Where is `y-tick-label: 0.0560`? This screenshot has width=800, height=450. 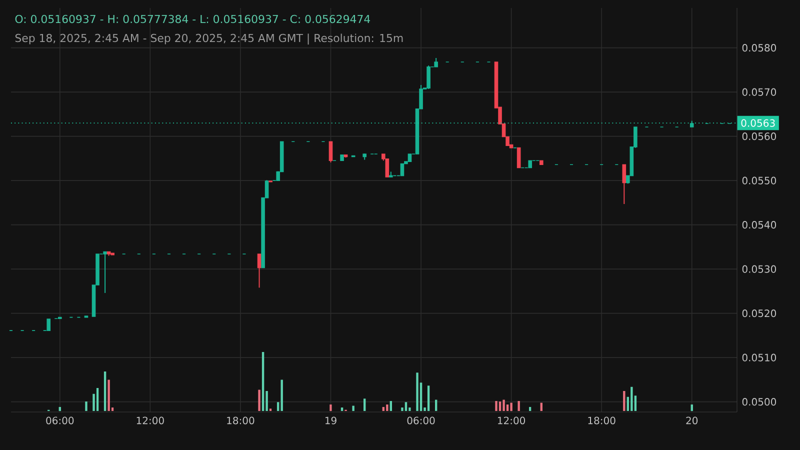
y-tick-label: 0.0560 is located at coordinates (759, 136).